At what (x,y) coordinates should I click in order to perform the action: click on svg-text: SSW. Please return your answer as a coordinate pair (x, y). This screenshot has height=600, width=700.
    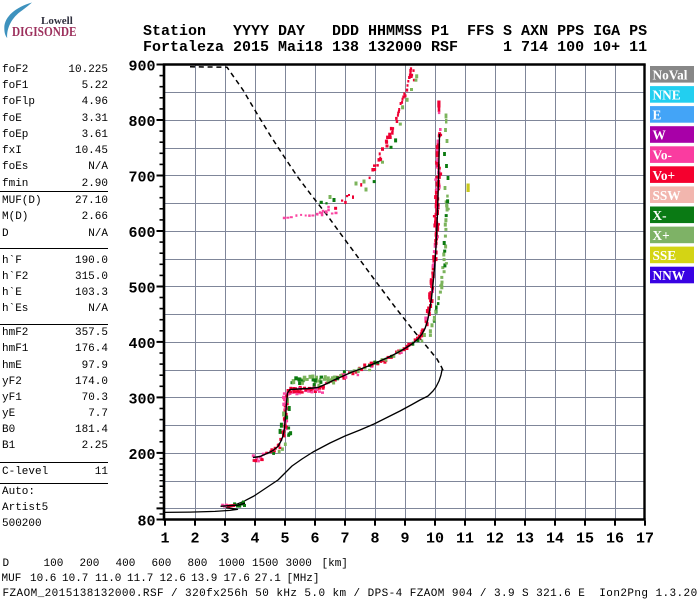
    Looking at the image, I should click on (667, 195).